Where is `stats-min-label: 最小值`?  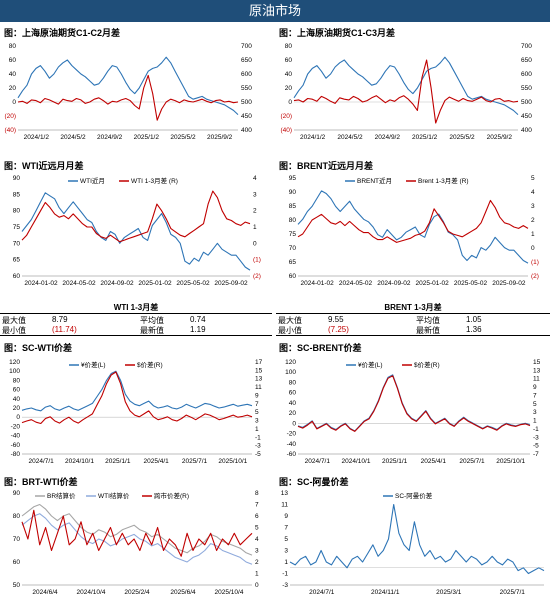 stats-min-label: 最小值 is located at coordinates (290, 330).